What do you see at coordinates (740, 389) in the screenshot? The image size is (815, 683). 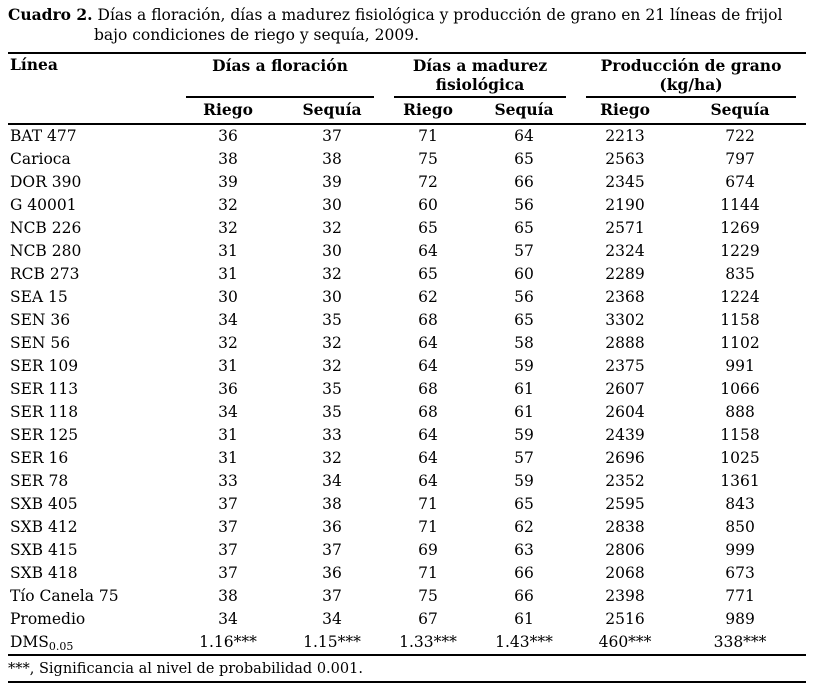 I see `value-cell: 1066` at bounding box center [740, 389].